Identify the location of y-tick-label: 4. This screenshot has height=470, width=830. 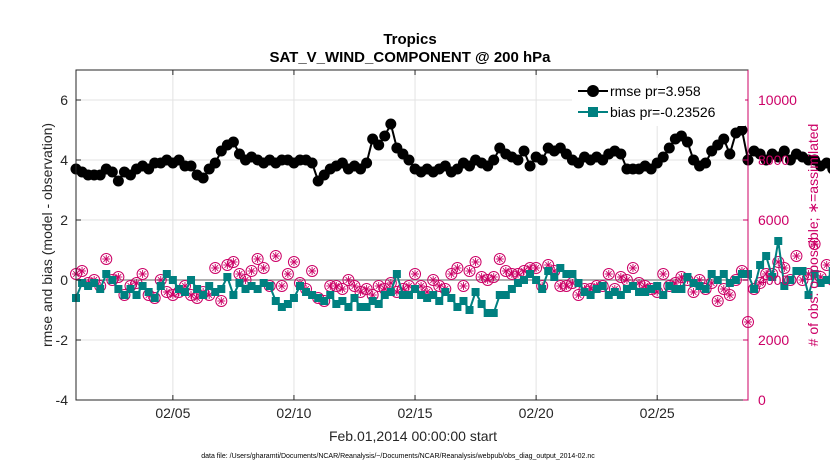
(64, 160).